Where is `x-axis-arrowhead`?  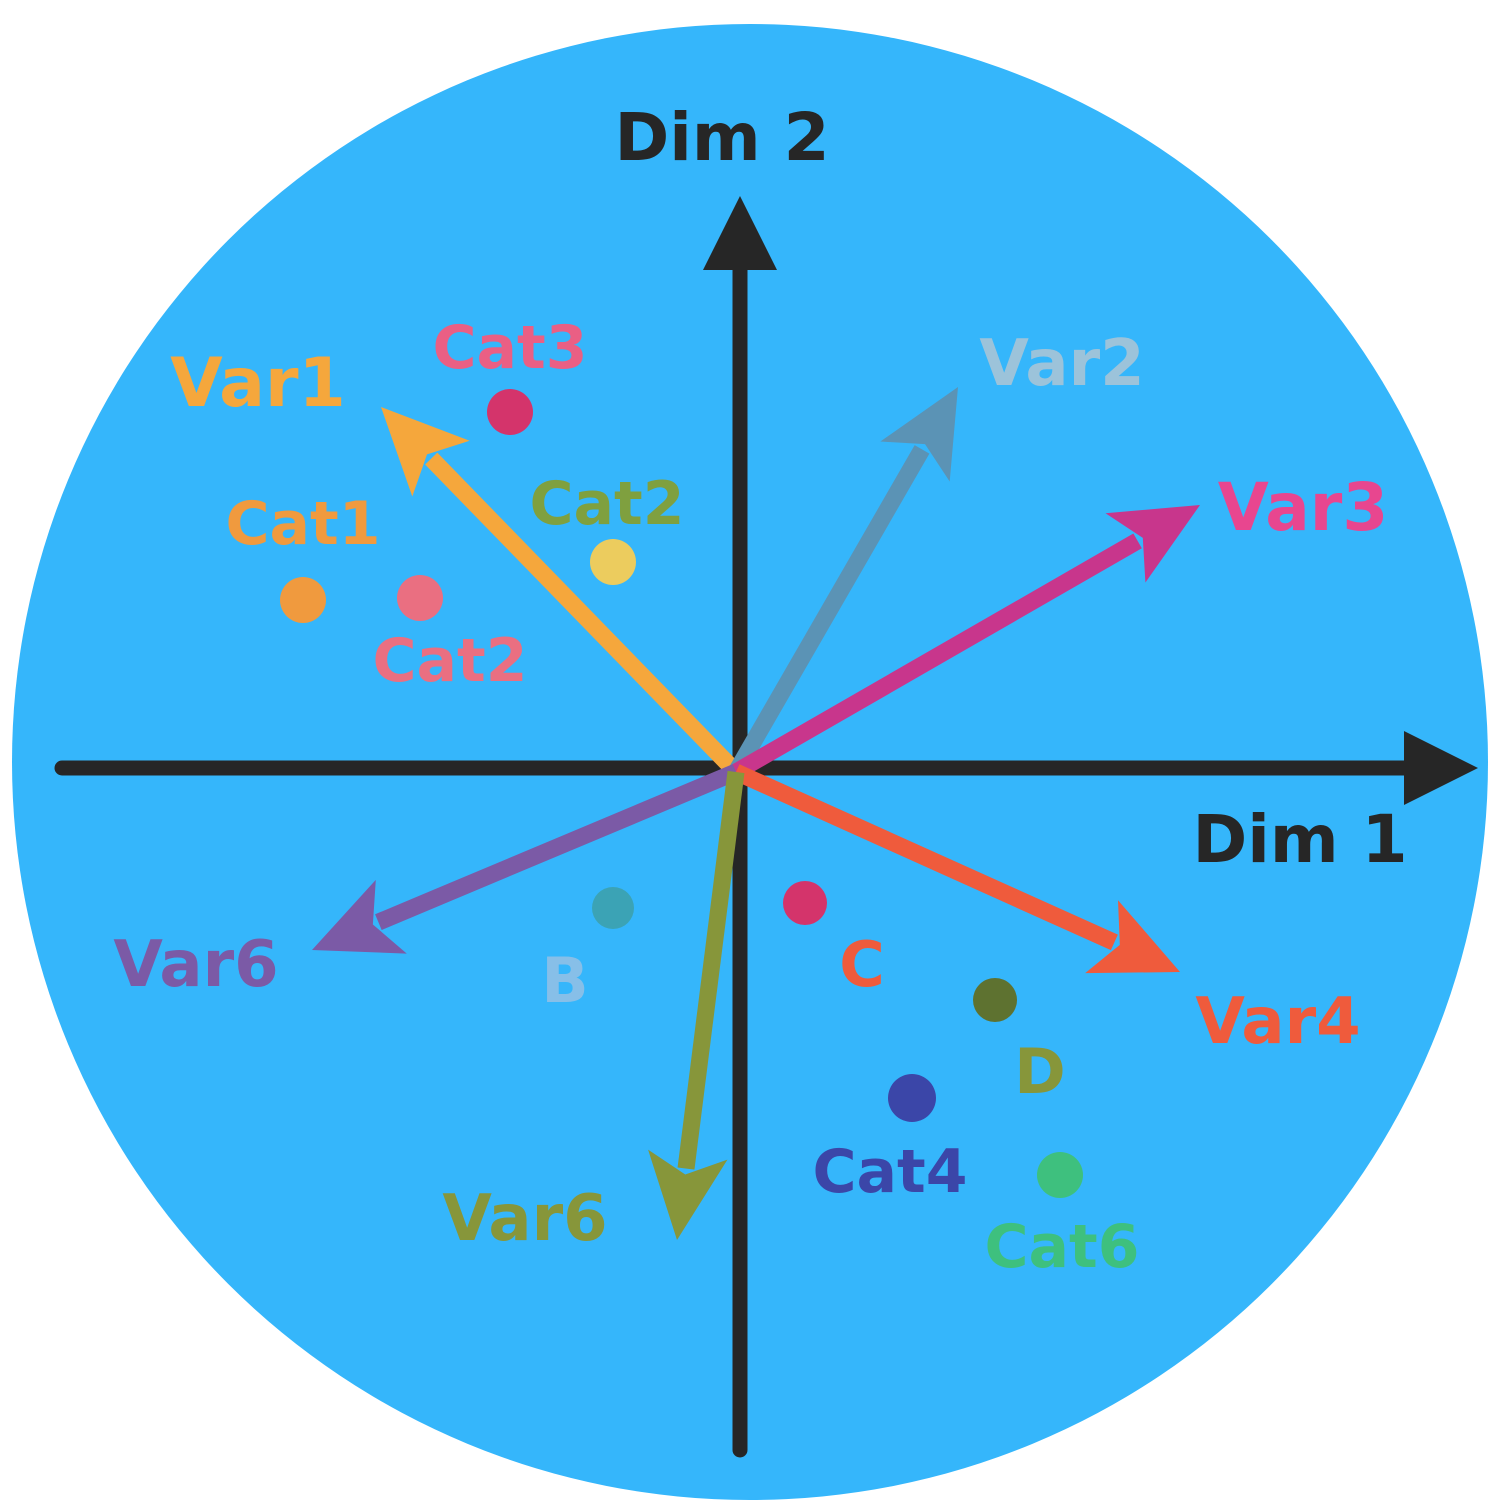
x-axis-arrowhead is located at coordinates (1441, 768).